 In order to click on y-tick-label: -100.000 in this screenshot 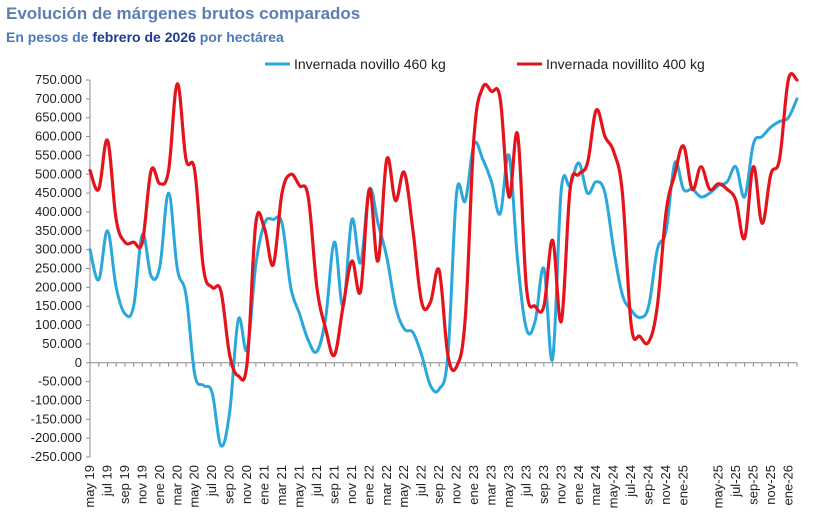, I will do `click(56, 399)`.